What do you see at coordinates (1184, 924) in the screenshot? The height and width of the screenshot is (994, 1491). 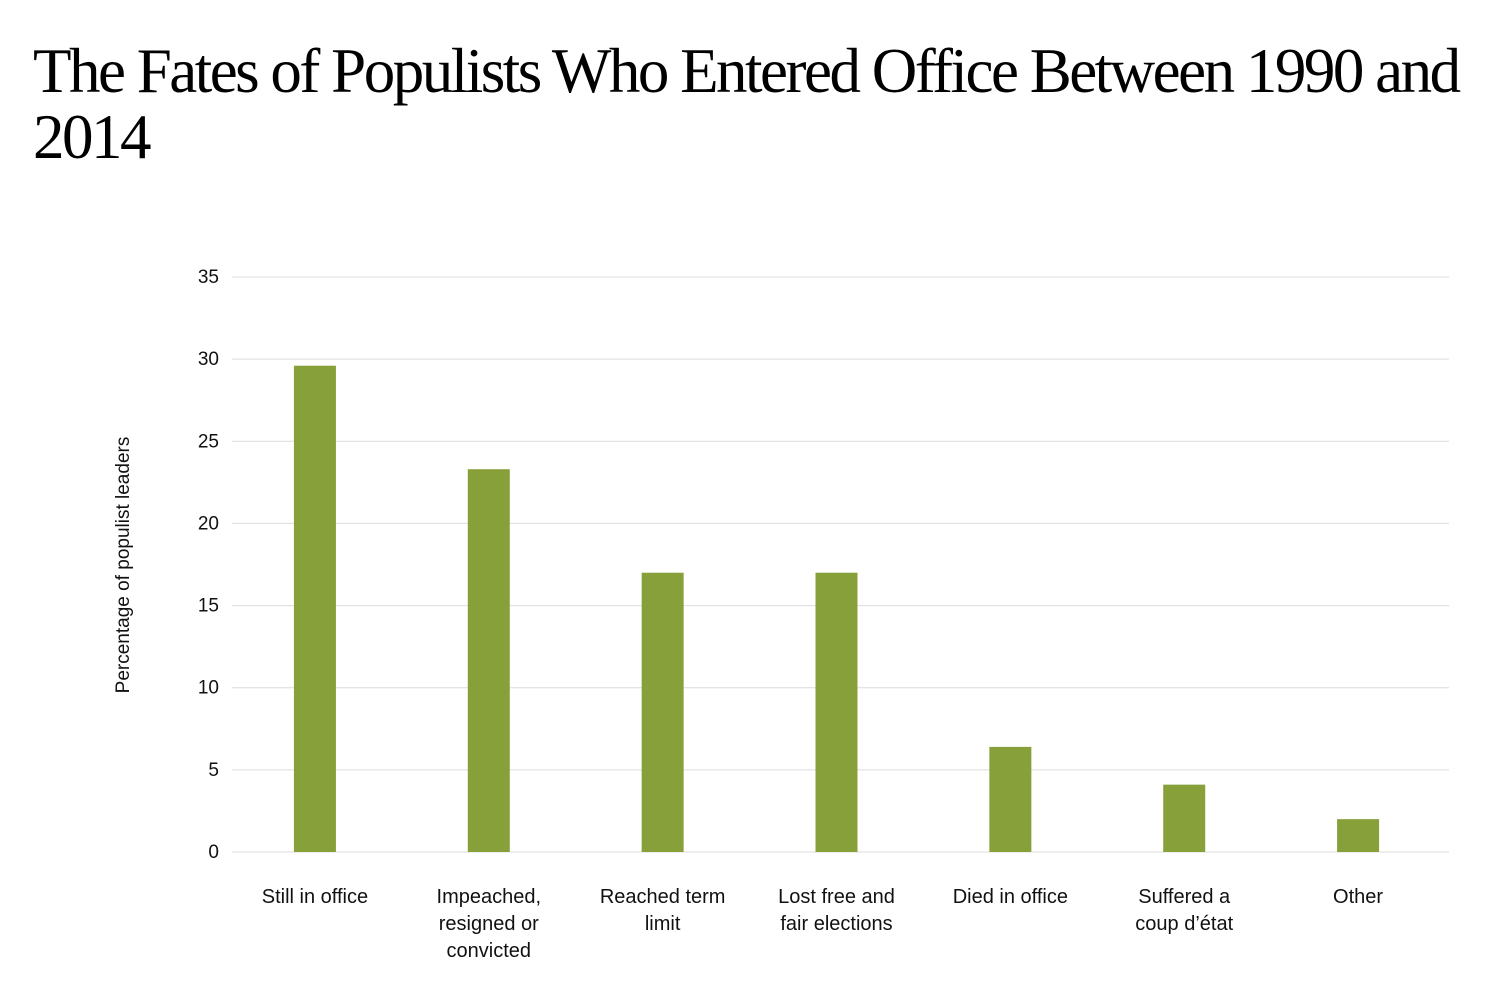 I see `x-tick-label-line: coup d’état` at bounding box center [1184, 924].